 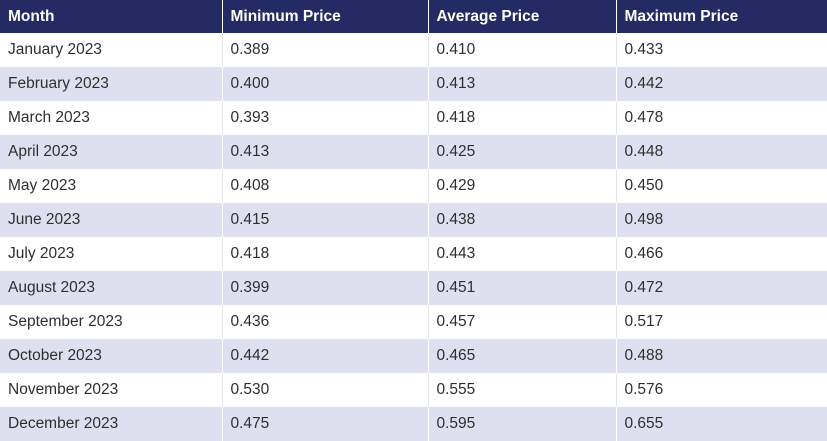 I want to click on table-row: July 2023 0.418 0.443 0.466, so click(x=413, y=254).